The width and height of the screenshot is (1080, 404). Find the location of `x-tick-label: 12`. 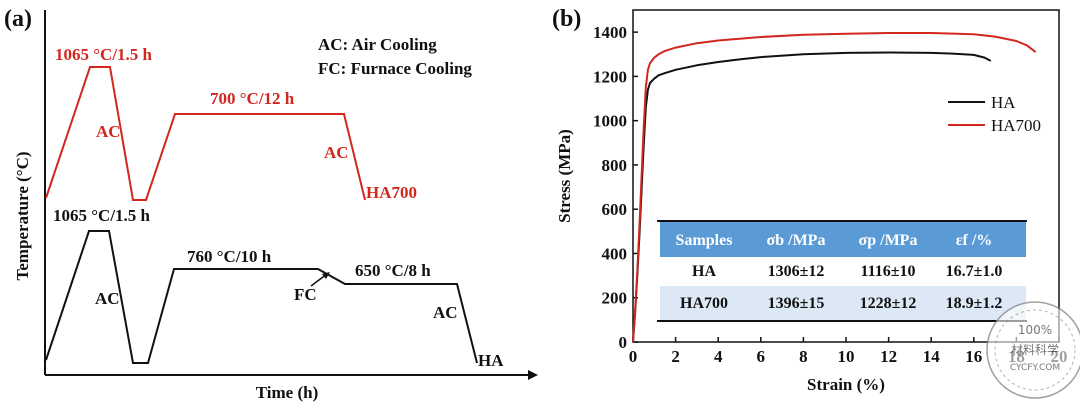

x-tick-label: 12 is located at coordinates (888, 356).